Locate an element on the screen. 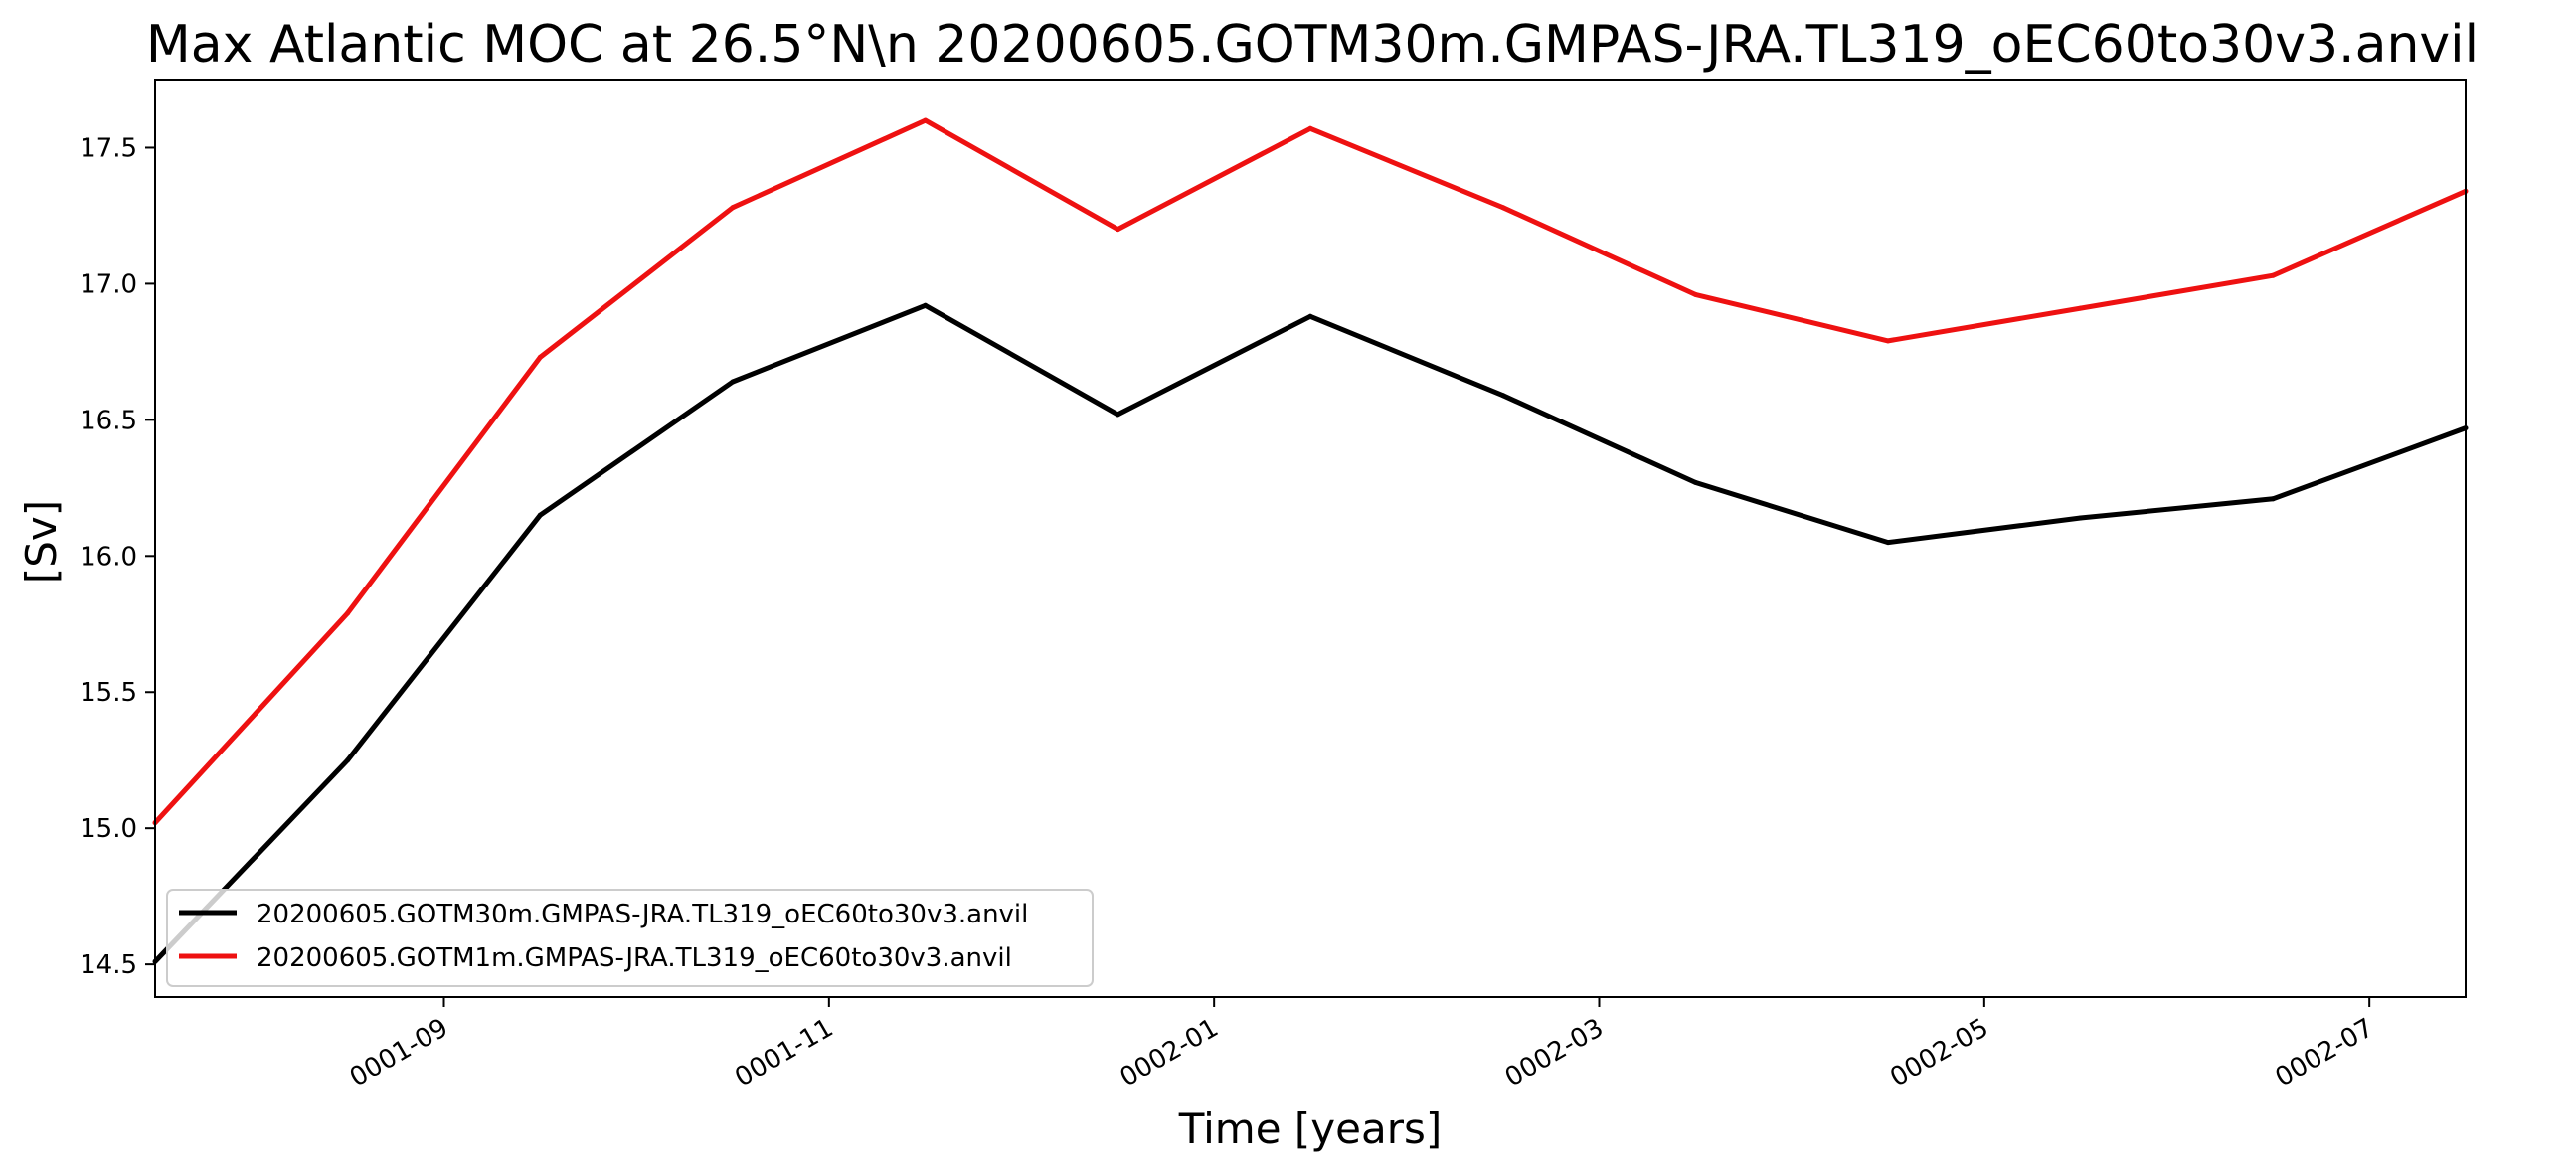 The image size is (2576, 1173). y-tick-label: 15.0 is located at coordinates (108, 829).